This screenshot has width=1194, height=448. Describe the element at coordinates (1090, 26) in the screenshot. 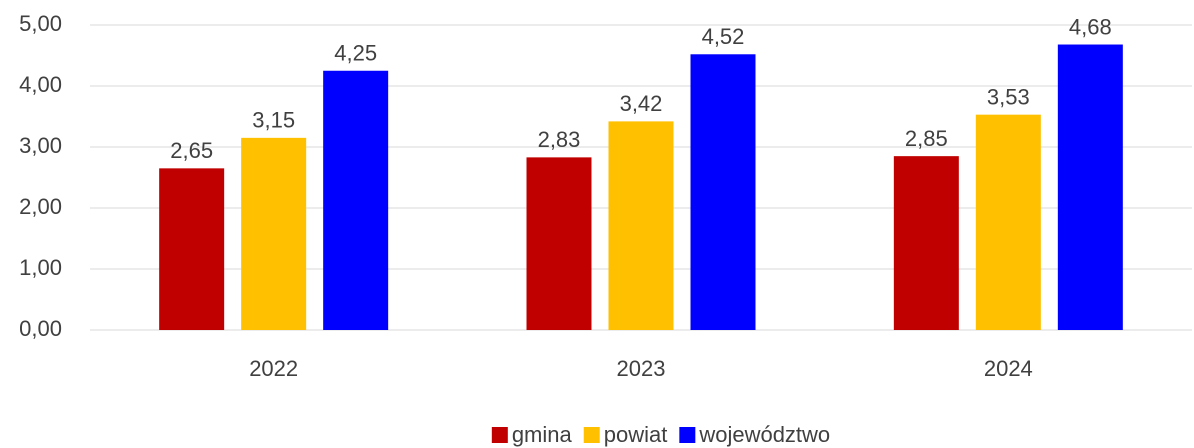

I see `data-label: 4,68` at that location.